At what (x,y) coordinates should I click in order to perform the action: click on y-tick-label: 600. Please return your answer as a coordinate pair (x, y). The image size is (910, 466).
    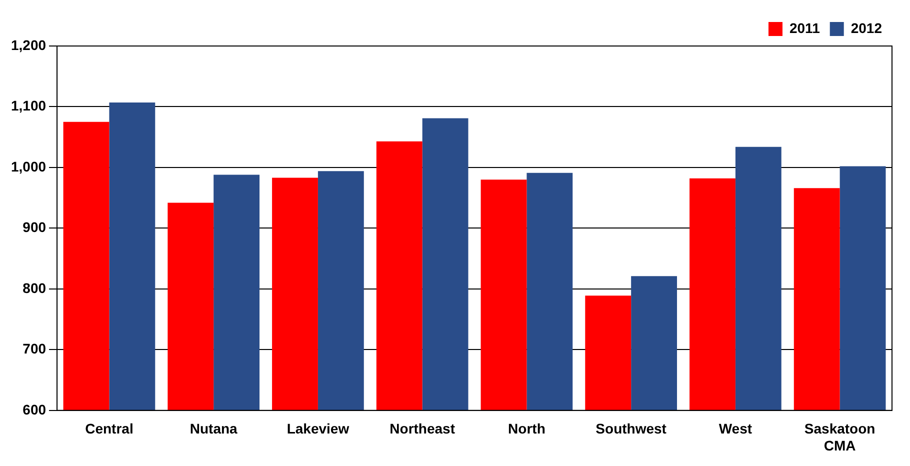
    Looking at the image, I should click on (34, 409).